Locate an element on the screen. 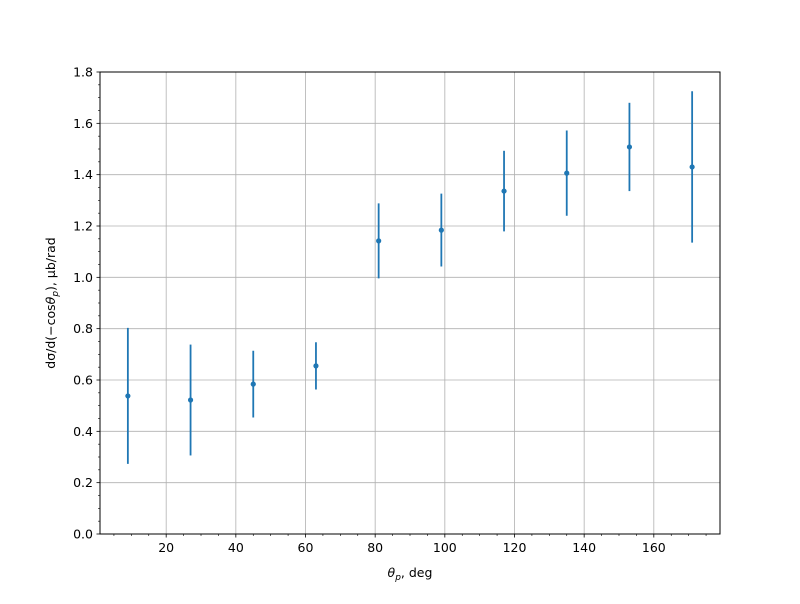 The width and height of the screenshot is (800, 604). x-tick-label: 100 is located at coordinates (445, 547).